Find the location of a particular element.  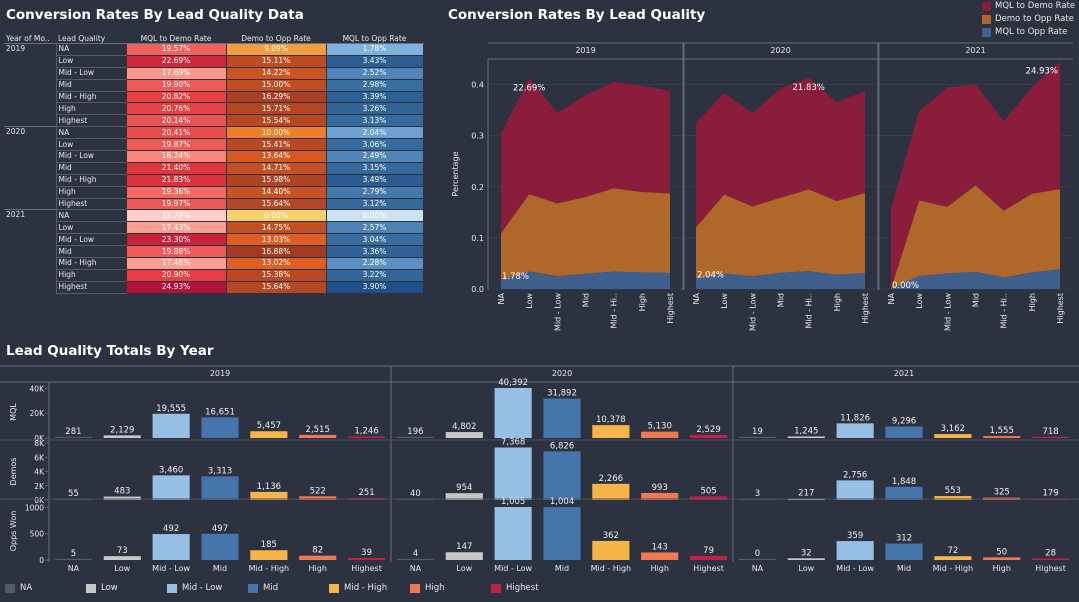

bar-legend-item: Mid is located at coordinates (263, 588).